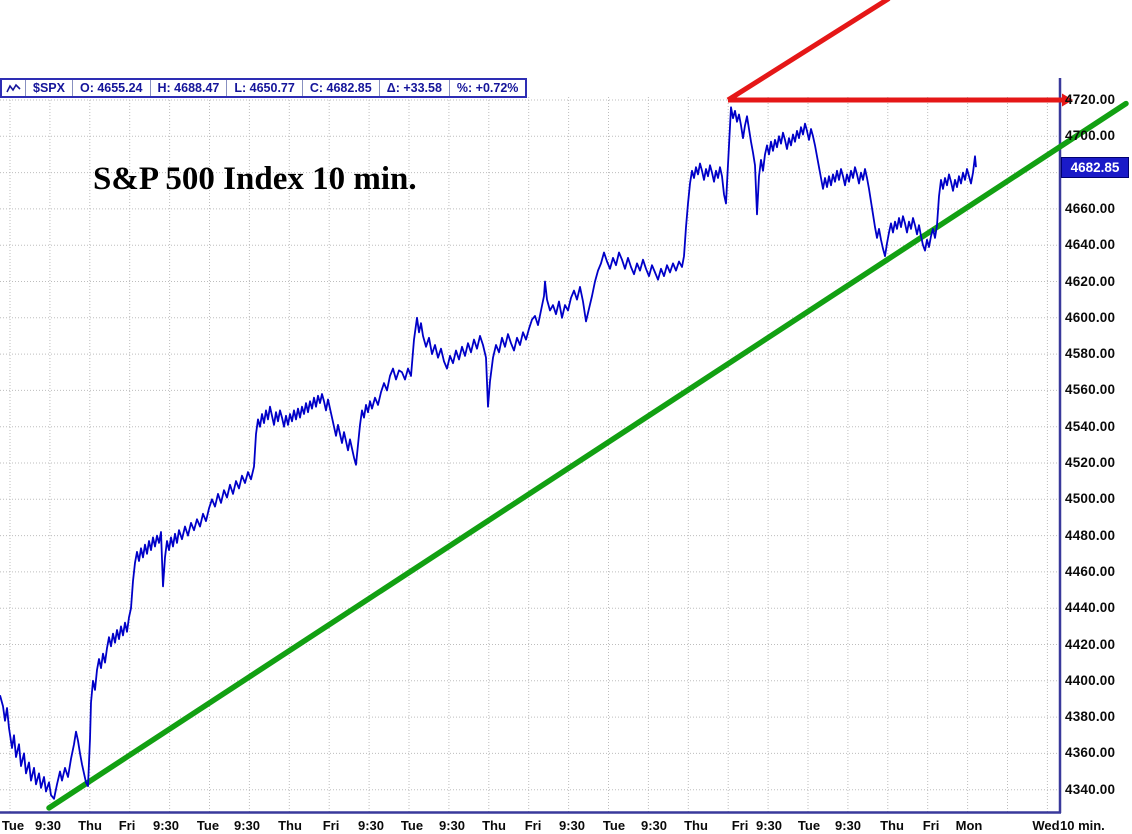  I want to click on y-axis-label: 4480.00, so click(1090, 535).